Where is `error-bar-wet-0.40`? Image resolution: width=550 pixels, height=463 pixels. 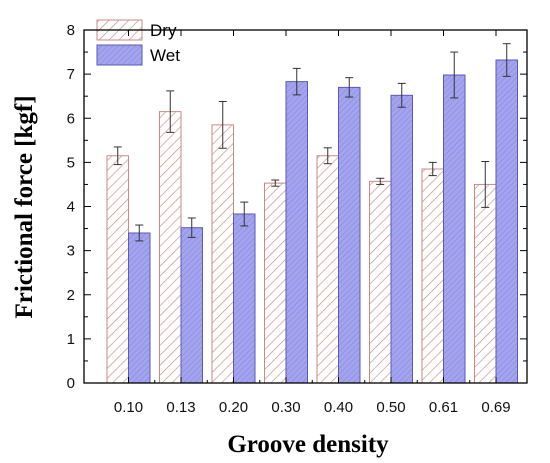 error-bar-wet-0.40 is located at coordinates (349, 87).